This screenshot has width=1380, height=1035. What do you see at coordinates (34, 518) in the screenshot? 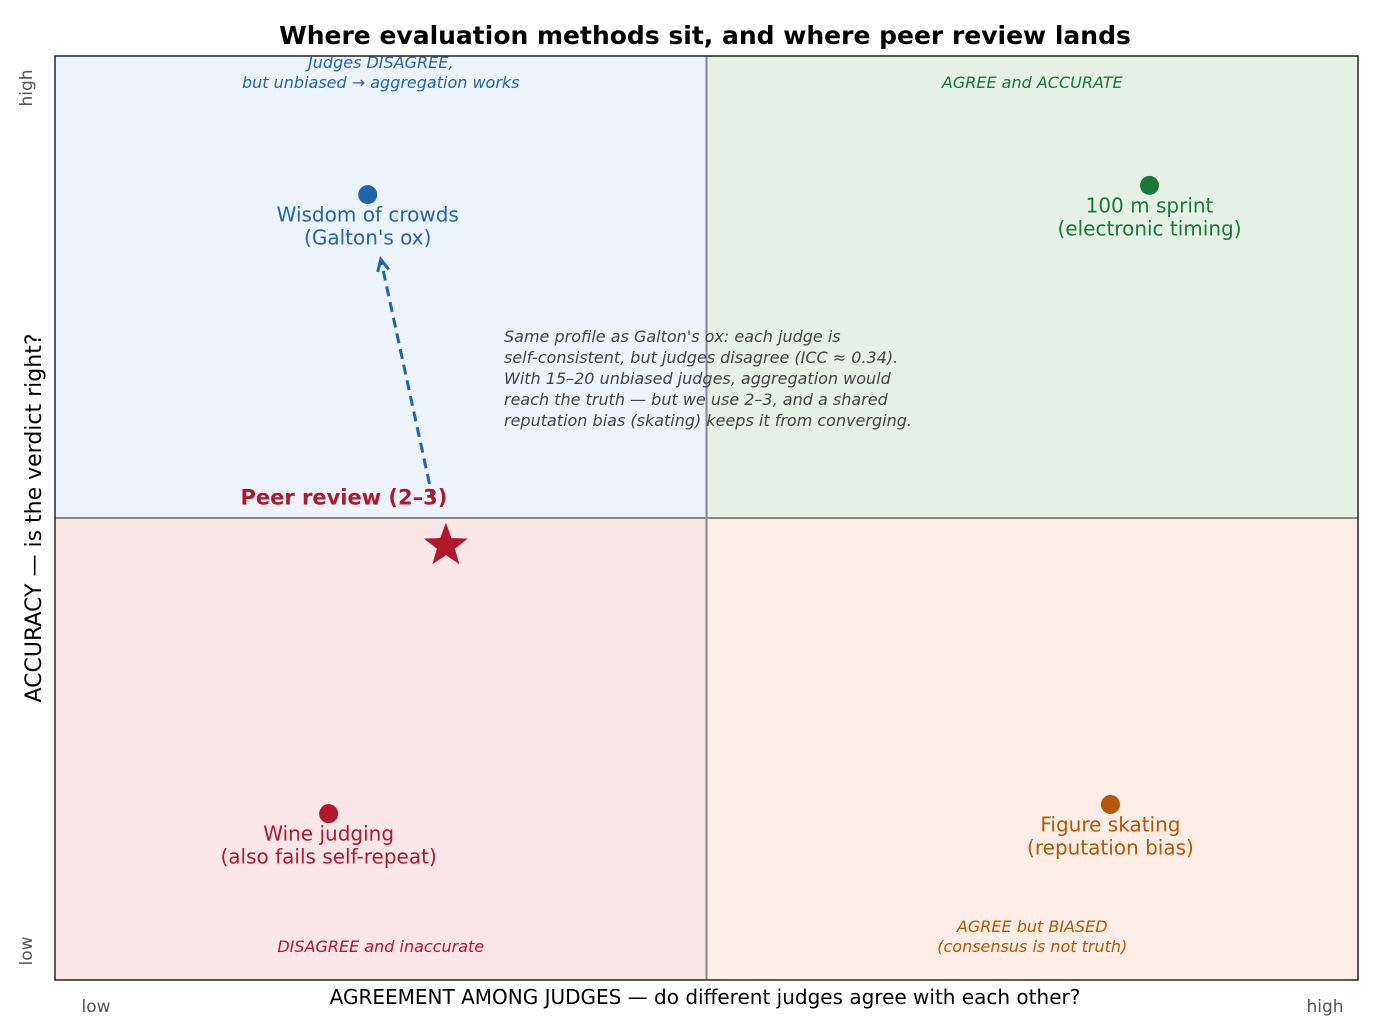
I see `y-axis-label: ACCURACY — is the verdict right?` at bounding box center [34, 518].